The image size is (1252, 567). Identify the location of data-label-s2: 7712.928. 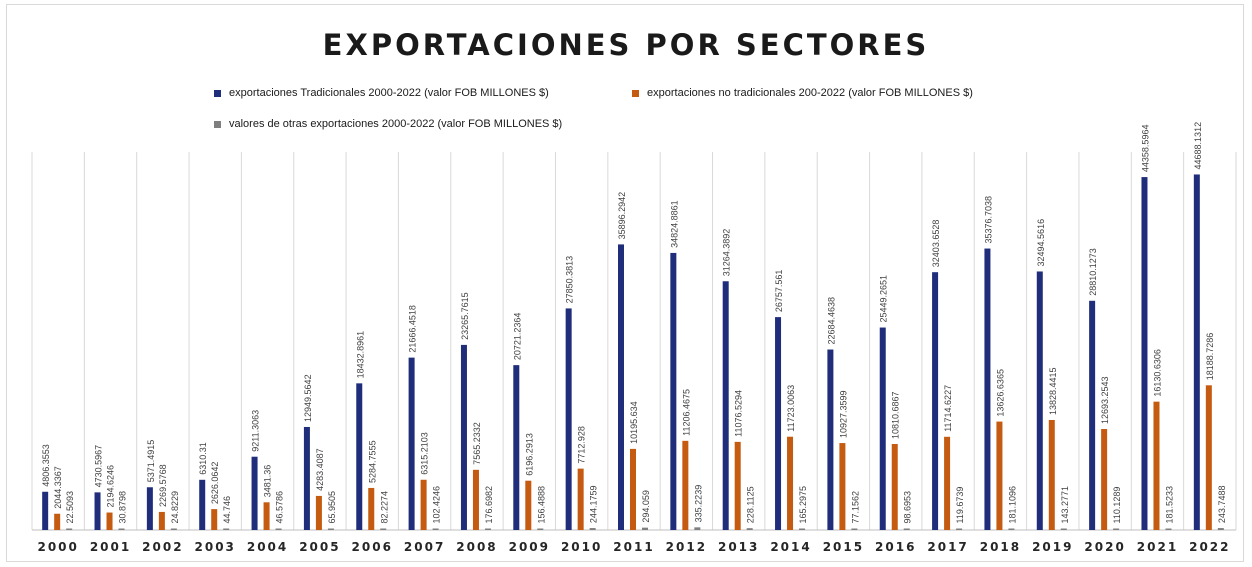
(582, 445).